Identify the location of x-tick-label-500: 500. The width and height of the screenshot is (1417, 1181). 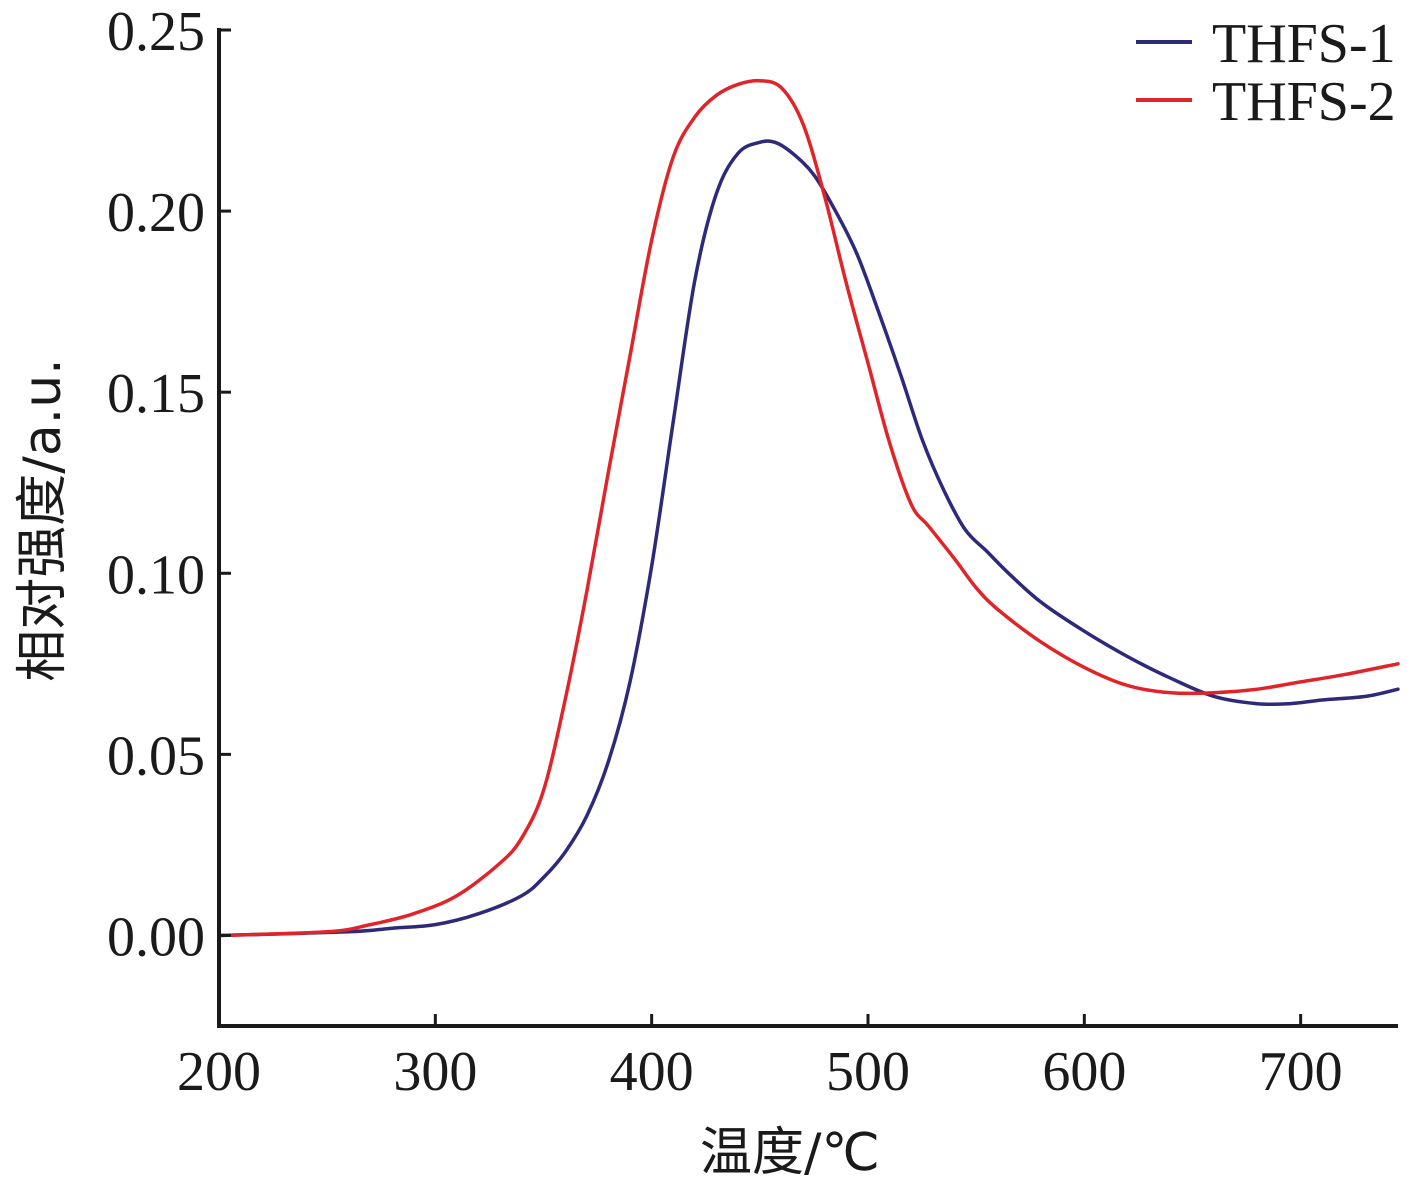
(868, 1072).